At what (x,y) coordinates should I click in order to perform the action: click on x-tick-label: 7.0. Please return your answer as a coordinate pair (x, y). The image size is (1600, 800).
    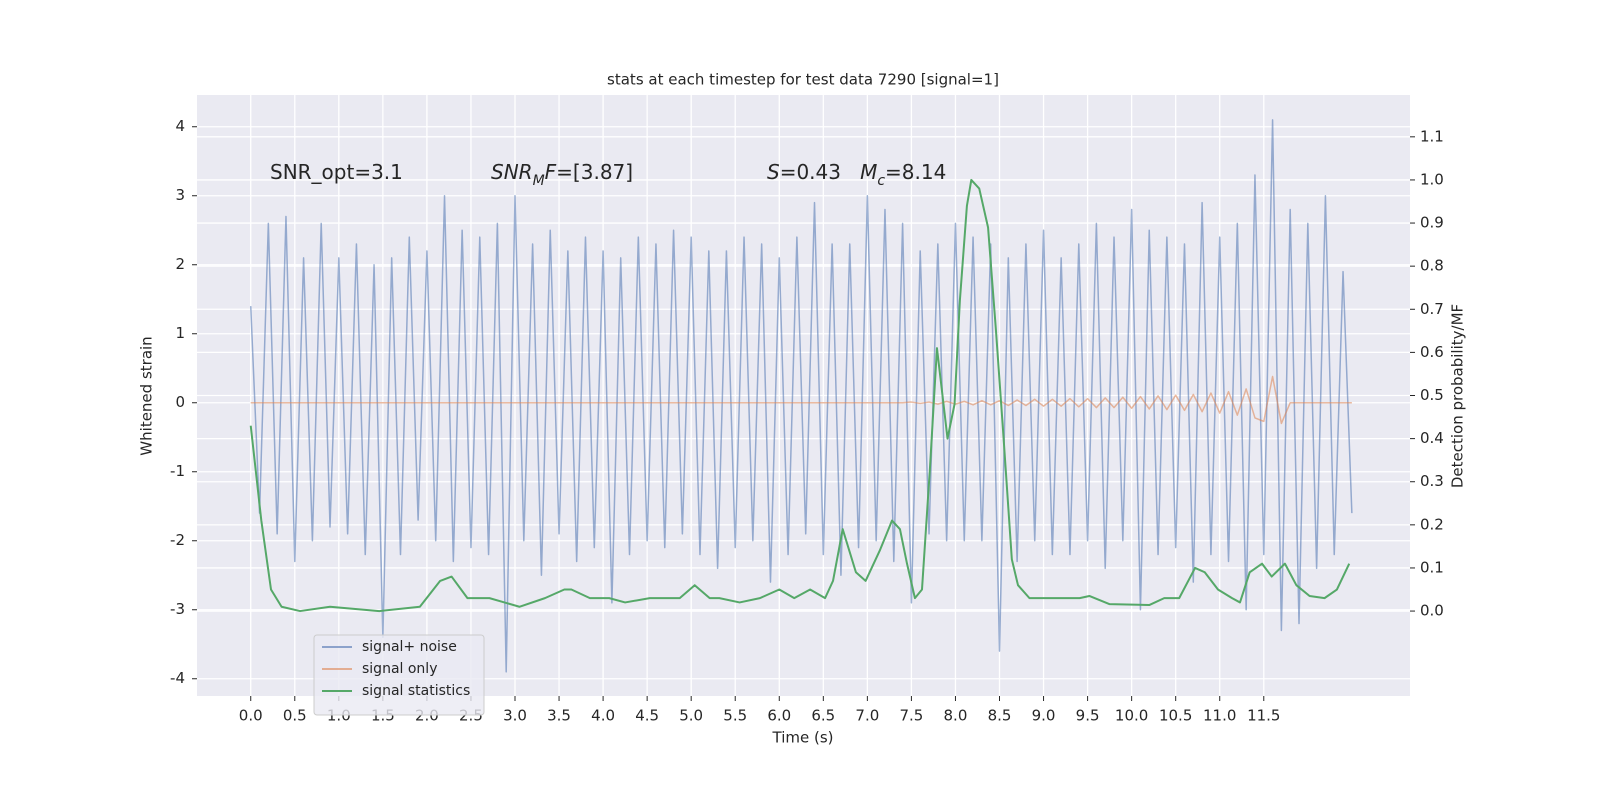
    Looking at the image, I should click on (867, 716).